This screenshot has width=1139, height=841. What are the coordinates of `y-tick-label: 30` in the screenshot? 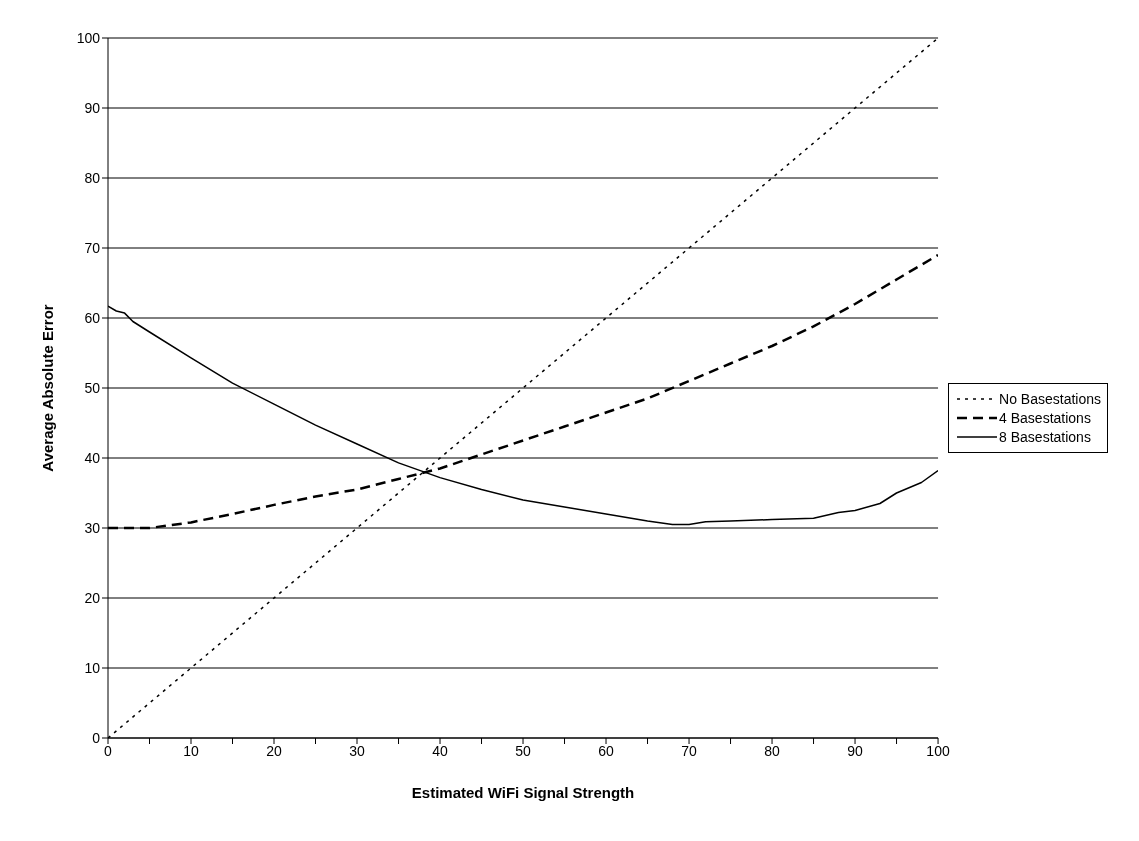 It's located at (92, 527).